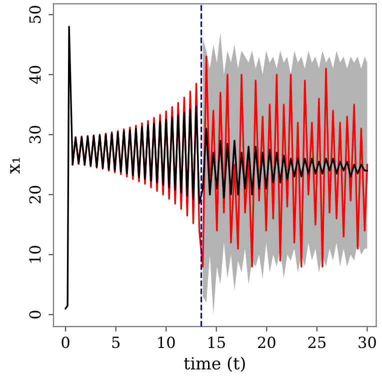 This screenshot has height=382, width=382. I want to click on y-axis-title: x₁, so click(15, 166).